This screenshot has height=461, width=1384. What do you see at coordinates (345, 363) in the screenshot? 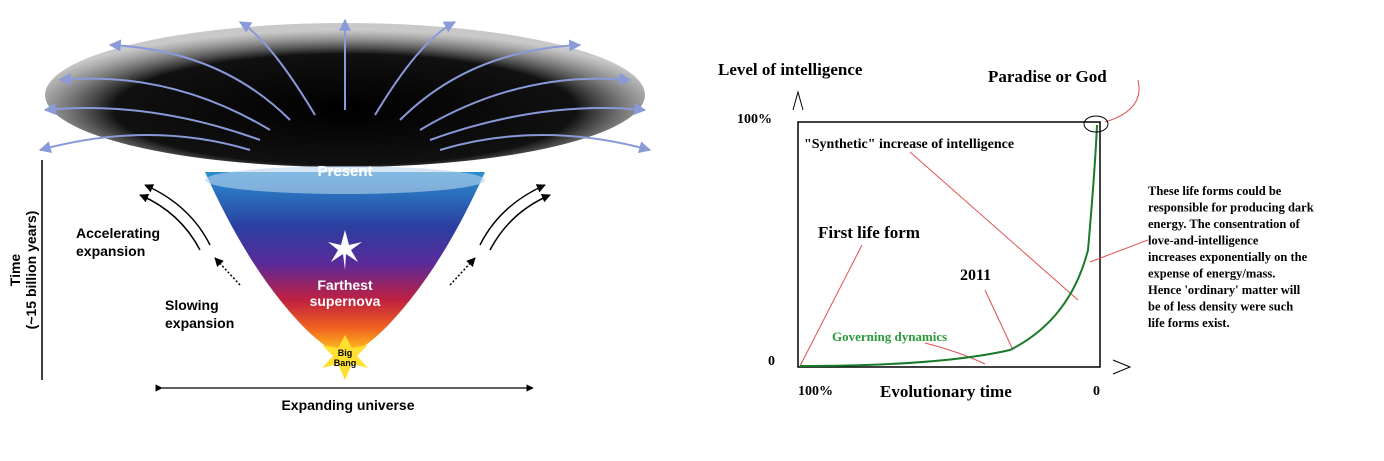
I see `big-bang-label: Bang` at bounding box center [345, 363].